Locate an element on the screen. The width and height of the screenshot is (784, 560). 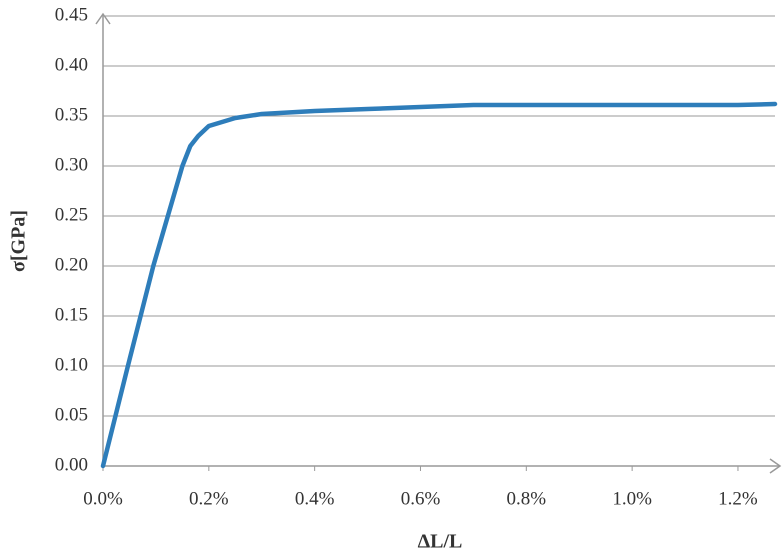
x-tick-label: 0.6% is located at coordinates (421, 498).